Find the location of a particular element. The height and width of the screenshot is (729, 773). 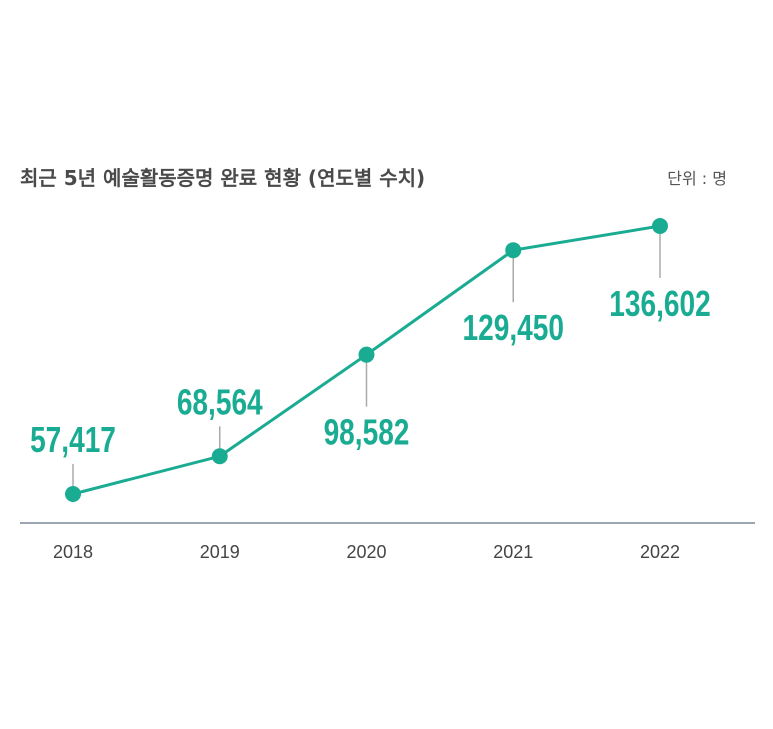

data-point-2022 is located at coordinates (660, 226).